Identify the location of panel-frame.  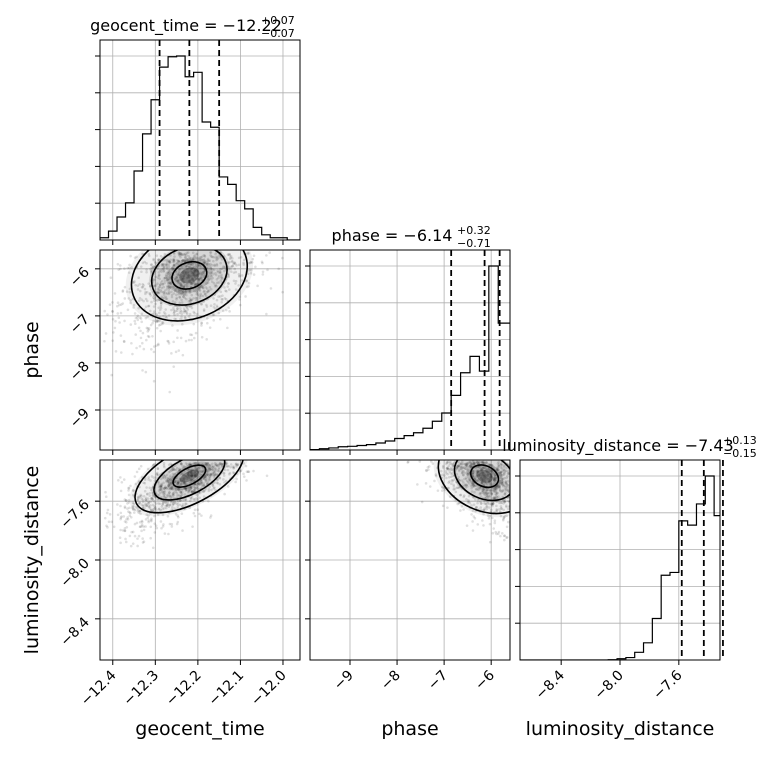
(410, 350).